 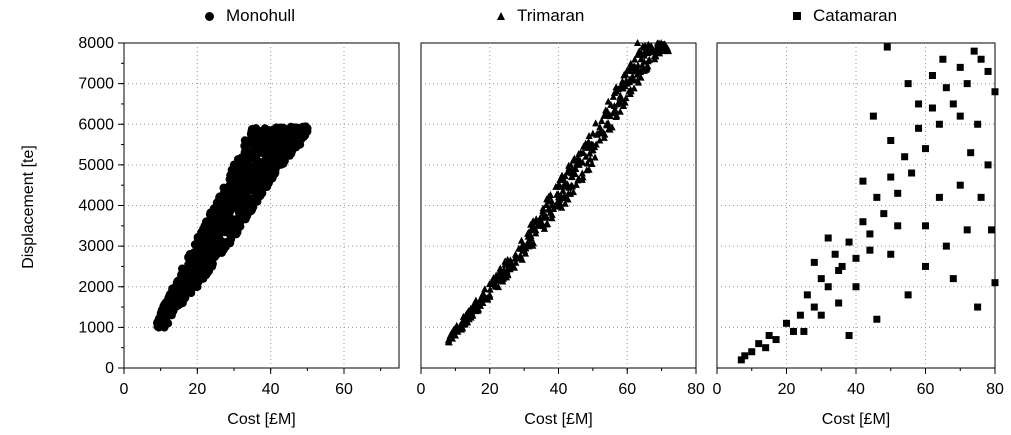 What do you see at coordinates (96, 327) in the screenshot?
I see `y-tick-label: 1000` at bounding box center [96, 327].